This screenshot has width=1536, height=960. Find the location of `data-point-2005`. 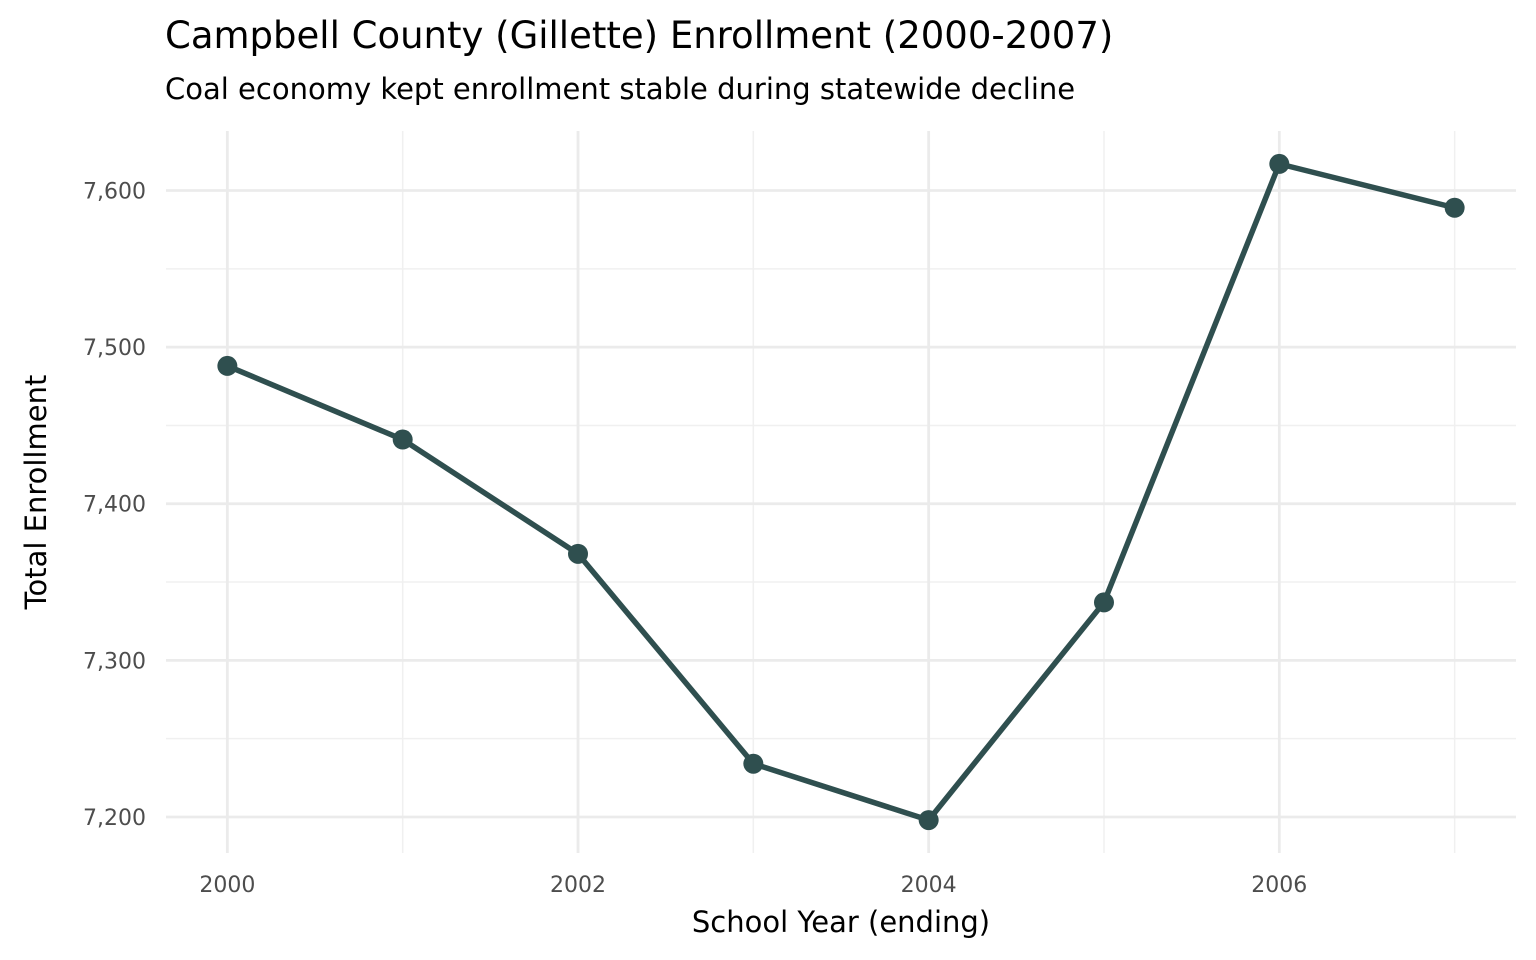

data-point-2005 is located at coordinates (1103, 602).